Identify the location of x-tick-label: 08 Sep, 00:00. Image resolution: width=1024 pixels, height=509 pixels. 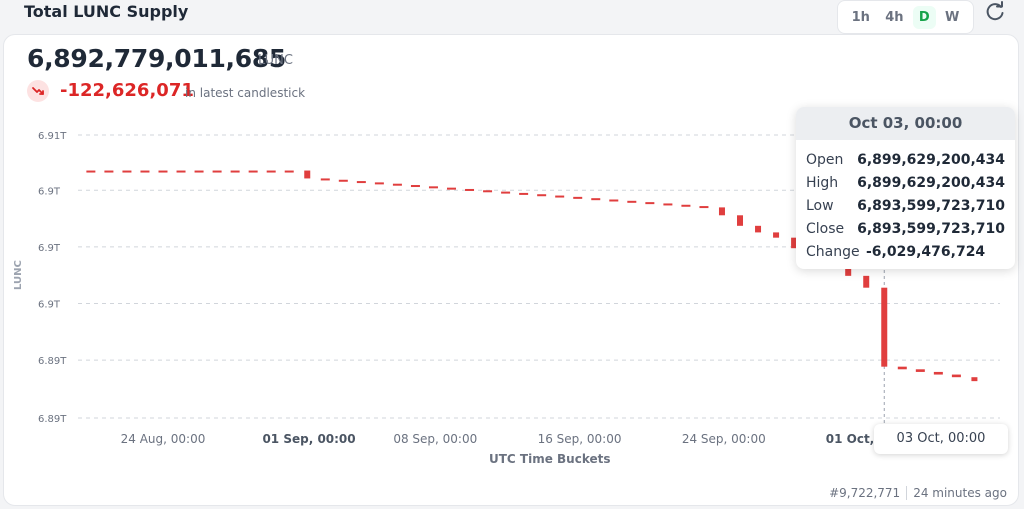
(435, 439).